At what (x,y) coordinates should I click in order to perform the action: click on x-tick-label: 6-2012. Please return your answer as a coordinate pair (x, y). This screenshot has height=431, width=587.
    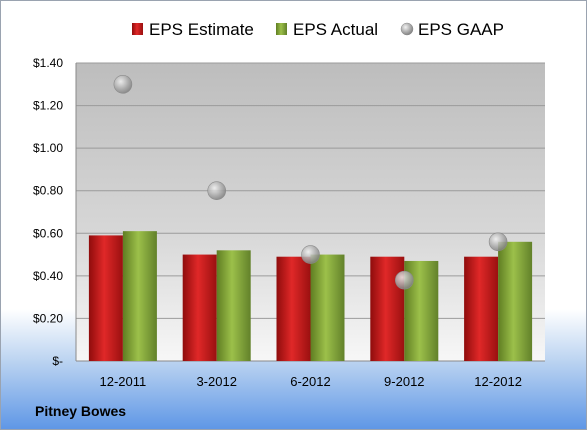
    Looking at the image, I should click on (310, 381).